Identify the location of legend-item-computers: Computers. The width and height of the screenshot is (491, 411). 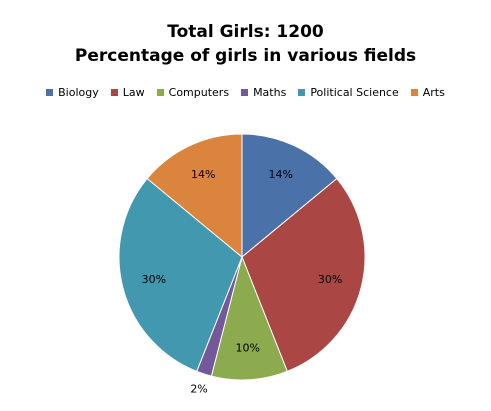
(193, 92).